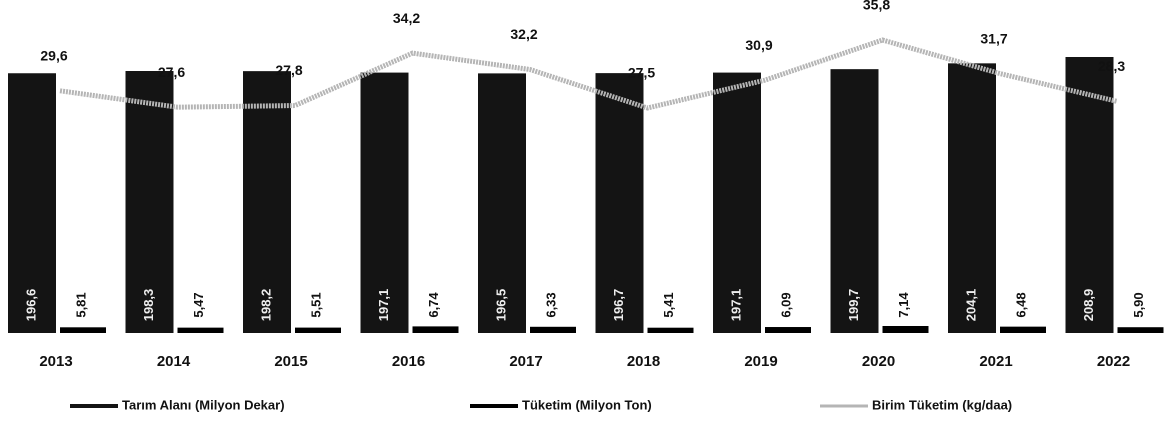 Image resolution: width=1164 pixels, height=424 pixels. Describe the element at coordinates (993, 38) in the screenshot. I see `line-value-label: 31,7` at that location.